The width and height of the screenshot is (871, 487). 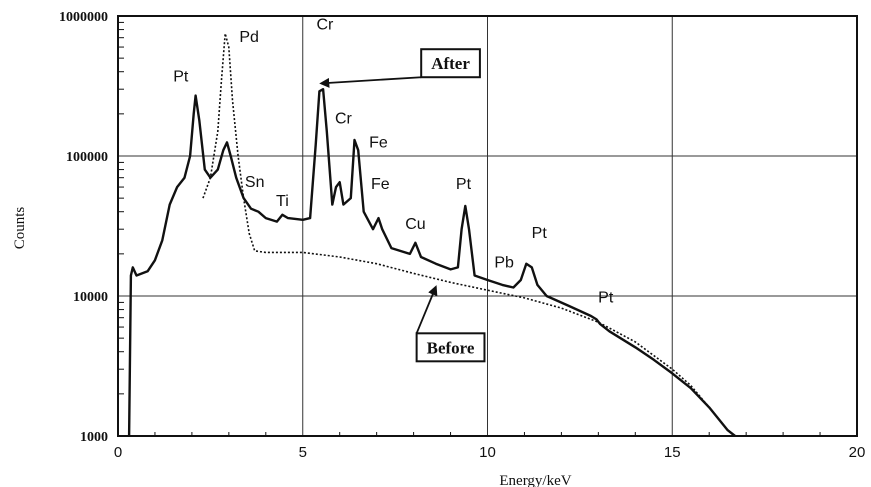 What do you see at coordinates (672, 452) in the screenshot?
I see `x-tick-label: 15` at bounding box center [672, 452].